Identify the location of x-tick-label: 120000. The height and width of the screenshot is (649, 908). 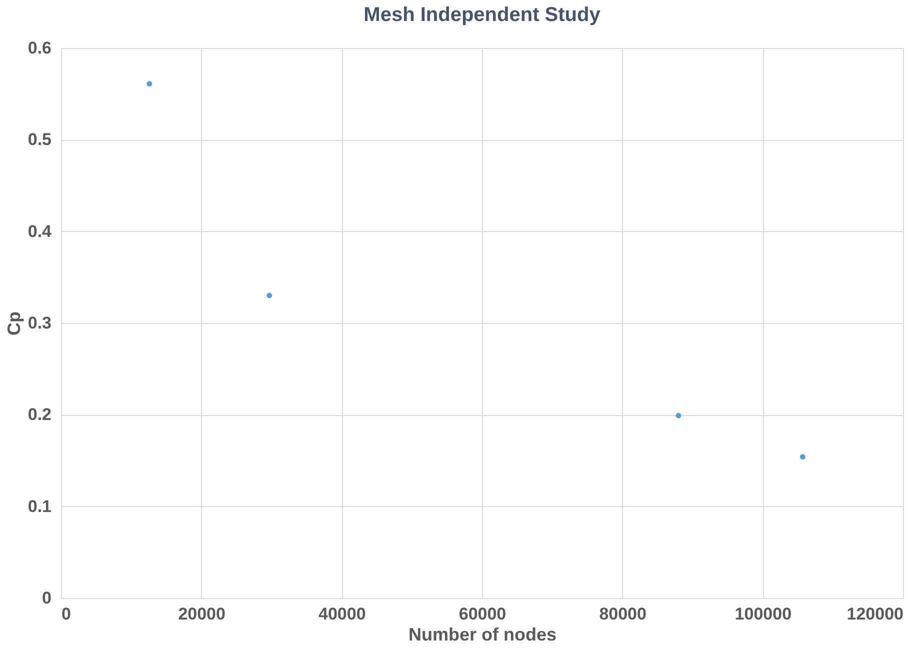
(875, 614).